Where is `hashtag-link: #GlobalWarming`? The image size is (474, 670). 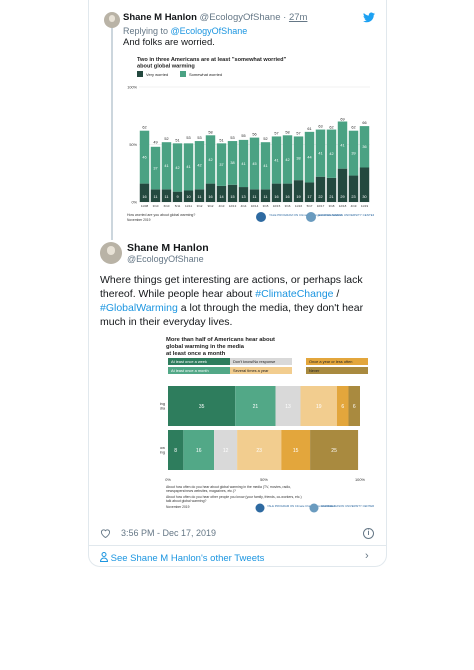 hashtag-link: #GlobalWarming is located at coordinates (139, 308).